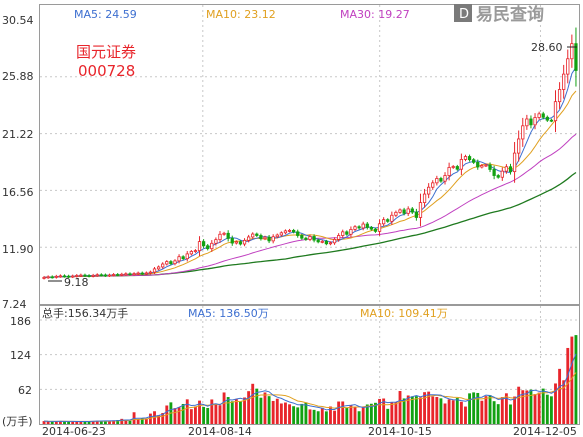 This screenshot has height=437, width=583. Describe the element at coordinates (20, 355) in the screenshot. I see `volume-tick-label: 124` at that location.